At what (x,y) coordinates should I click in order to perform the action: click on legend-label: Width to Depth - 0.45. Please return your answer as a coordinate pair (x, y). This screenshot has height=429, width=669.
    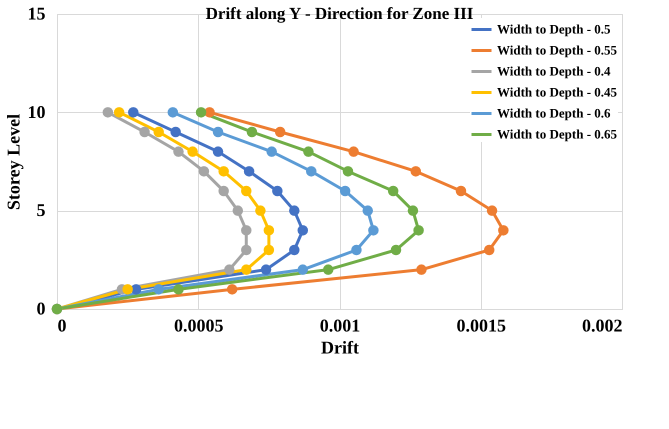
    Looking at the image, I should click on (557, 92).